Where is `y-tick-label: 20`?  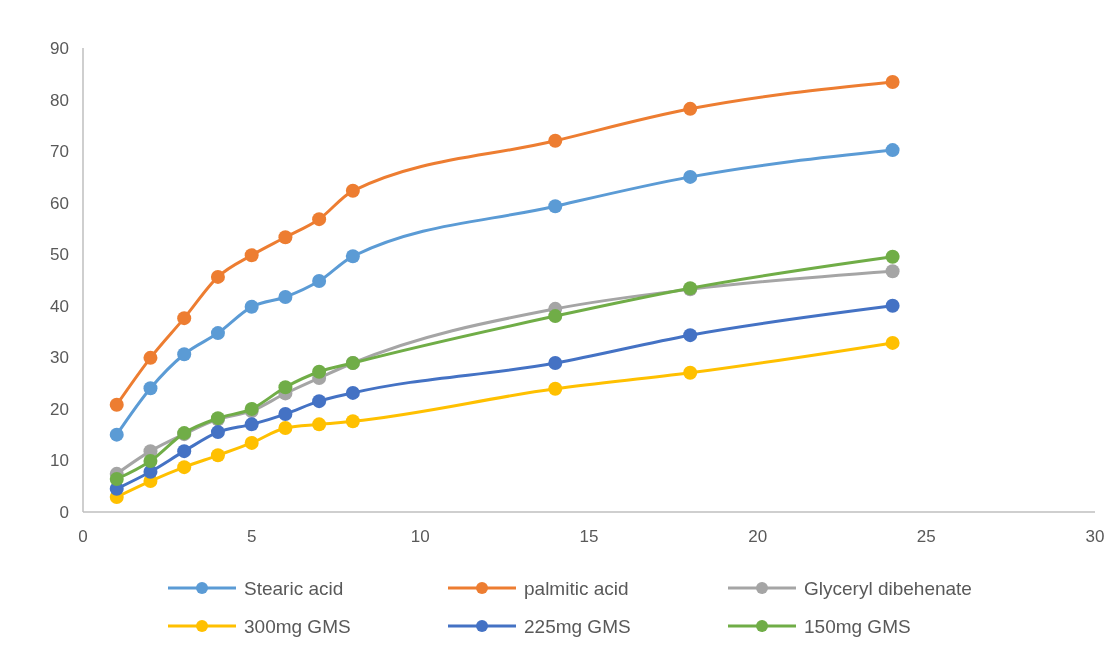 y-tick-label: 20 is located at coordinates (59, 409).